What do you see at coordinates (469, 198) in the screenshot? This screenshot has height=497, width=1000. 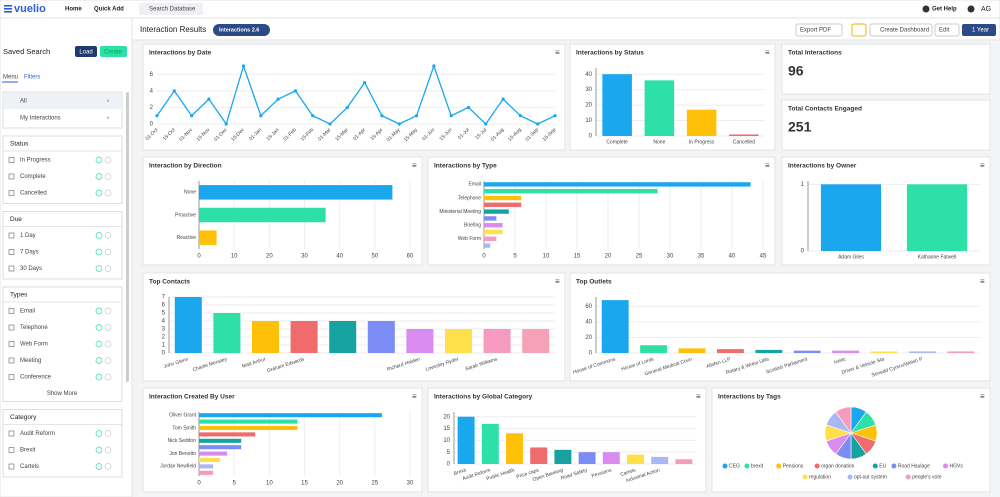 I see `y-tick-label: Telephone` at bounding box center [469, 198].